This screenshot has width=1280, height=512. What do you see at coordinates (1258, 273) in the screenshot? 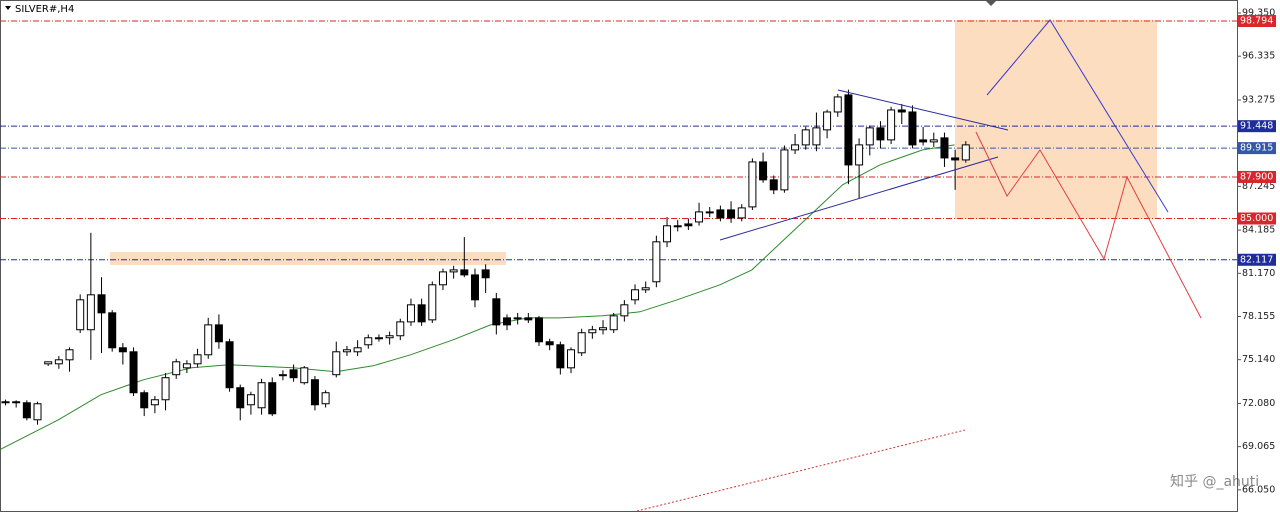
I see `y-tick-label: 81.170` at bounding box center [1258, 273].